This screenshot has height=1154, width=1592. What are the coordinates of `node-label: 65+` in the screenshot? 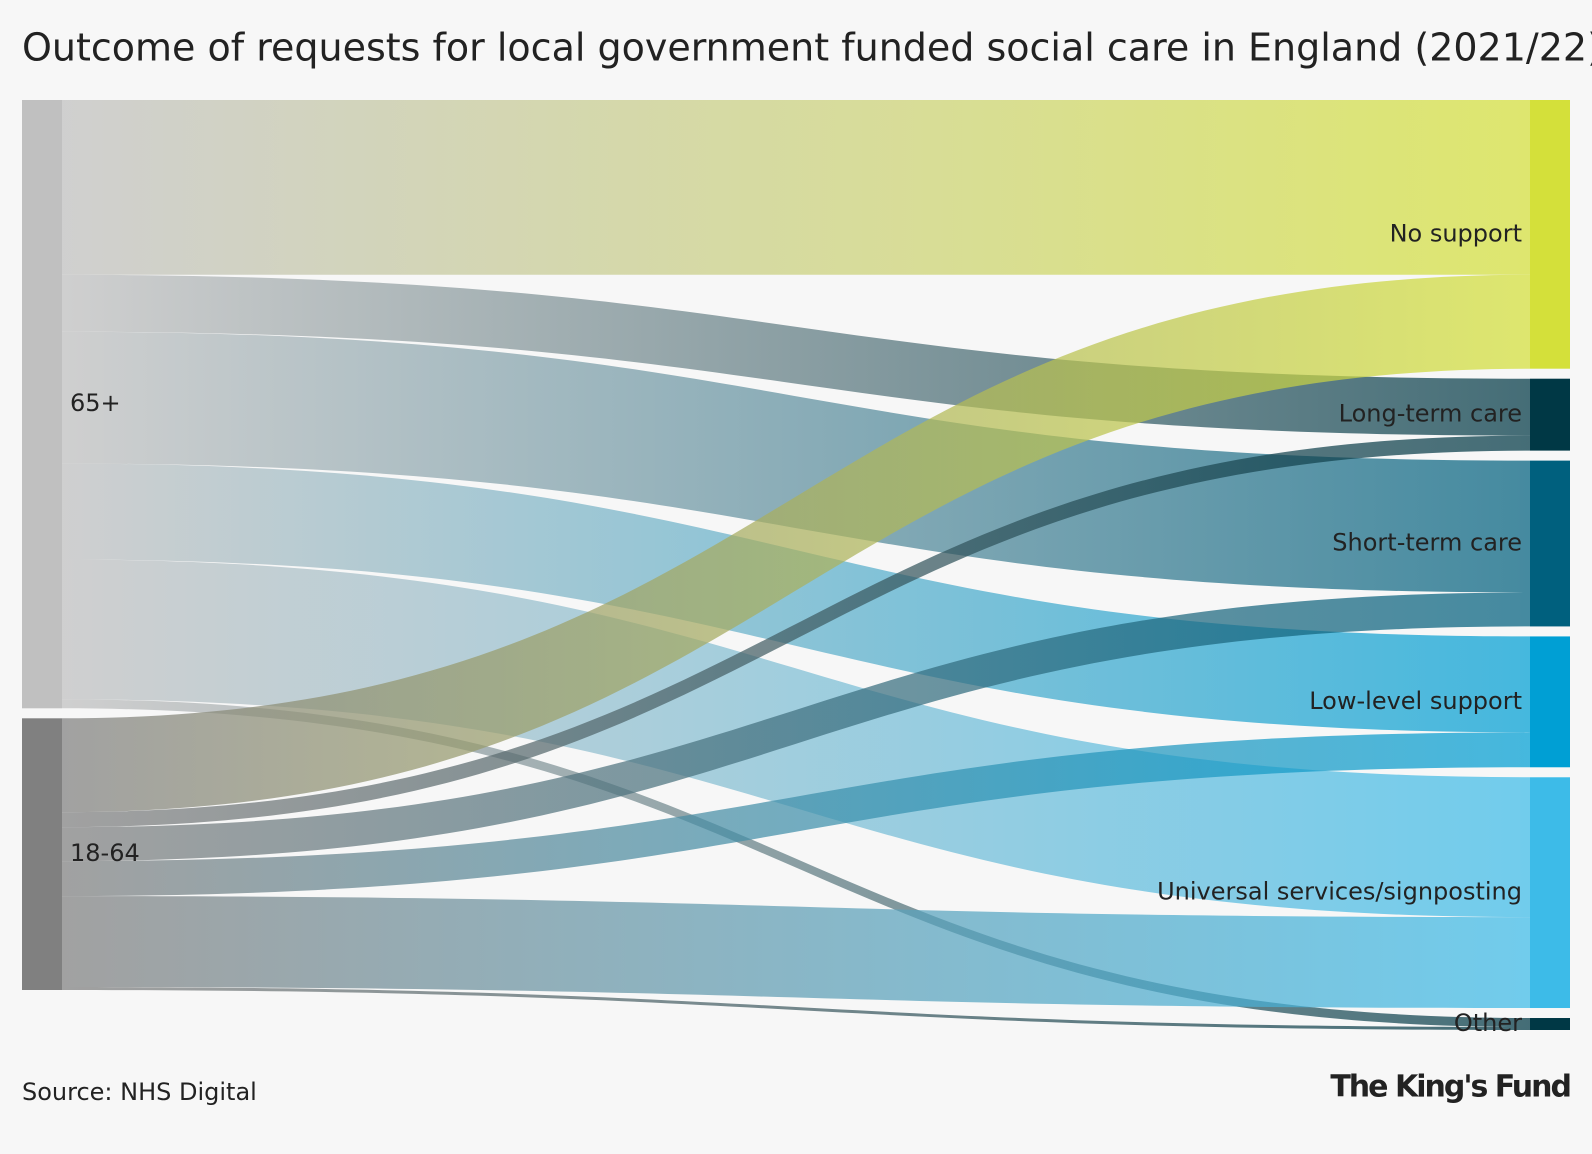 It's located at (95, 403).